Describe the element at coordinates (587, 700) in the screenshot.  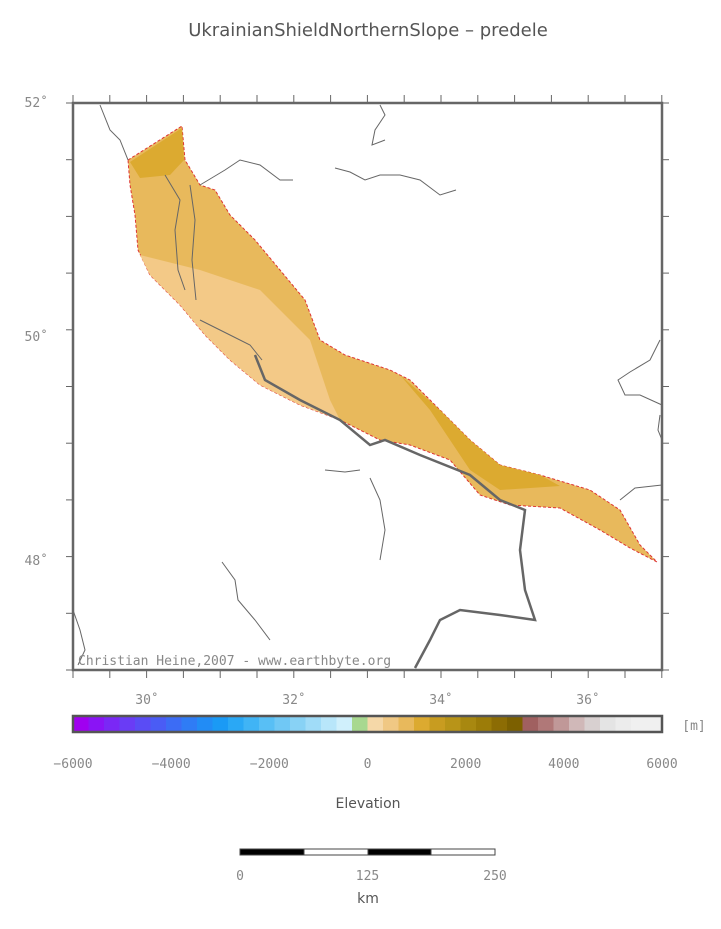
I see `lon-label: 36˚` at that location.